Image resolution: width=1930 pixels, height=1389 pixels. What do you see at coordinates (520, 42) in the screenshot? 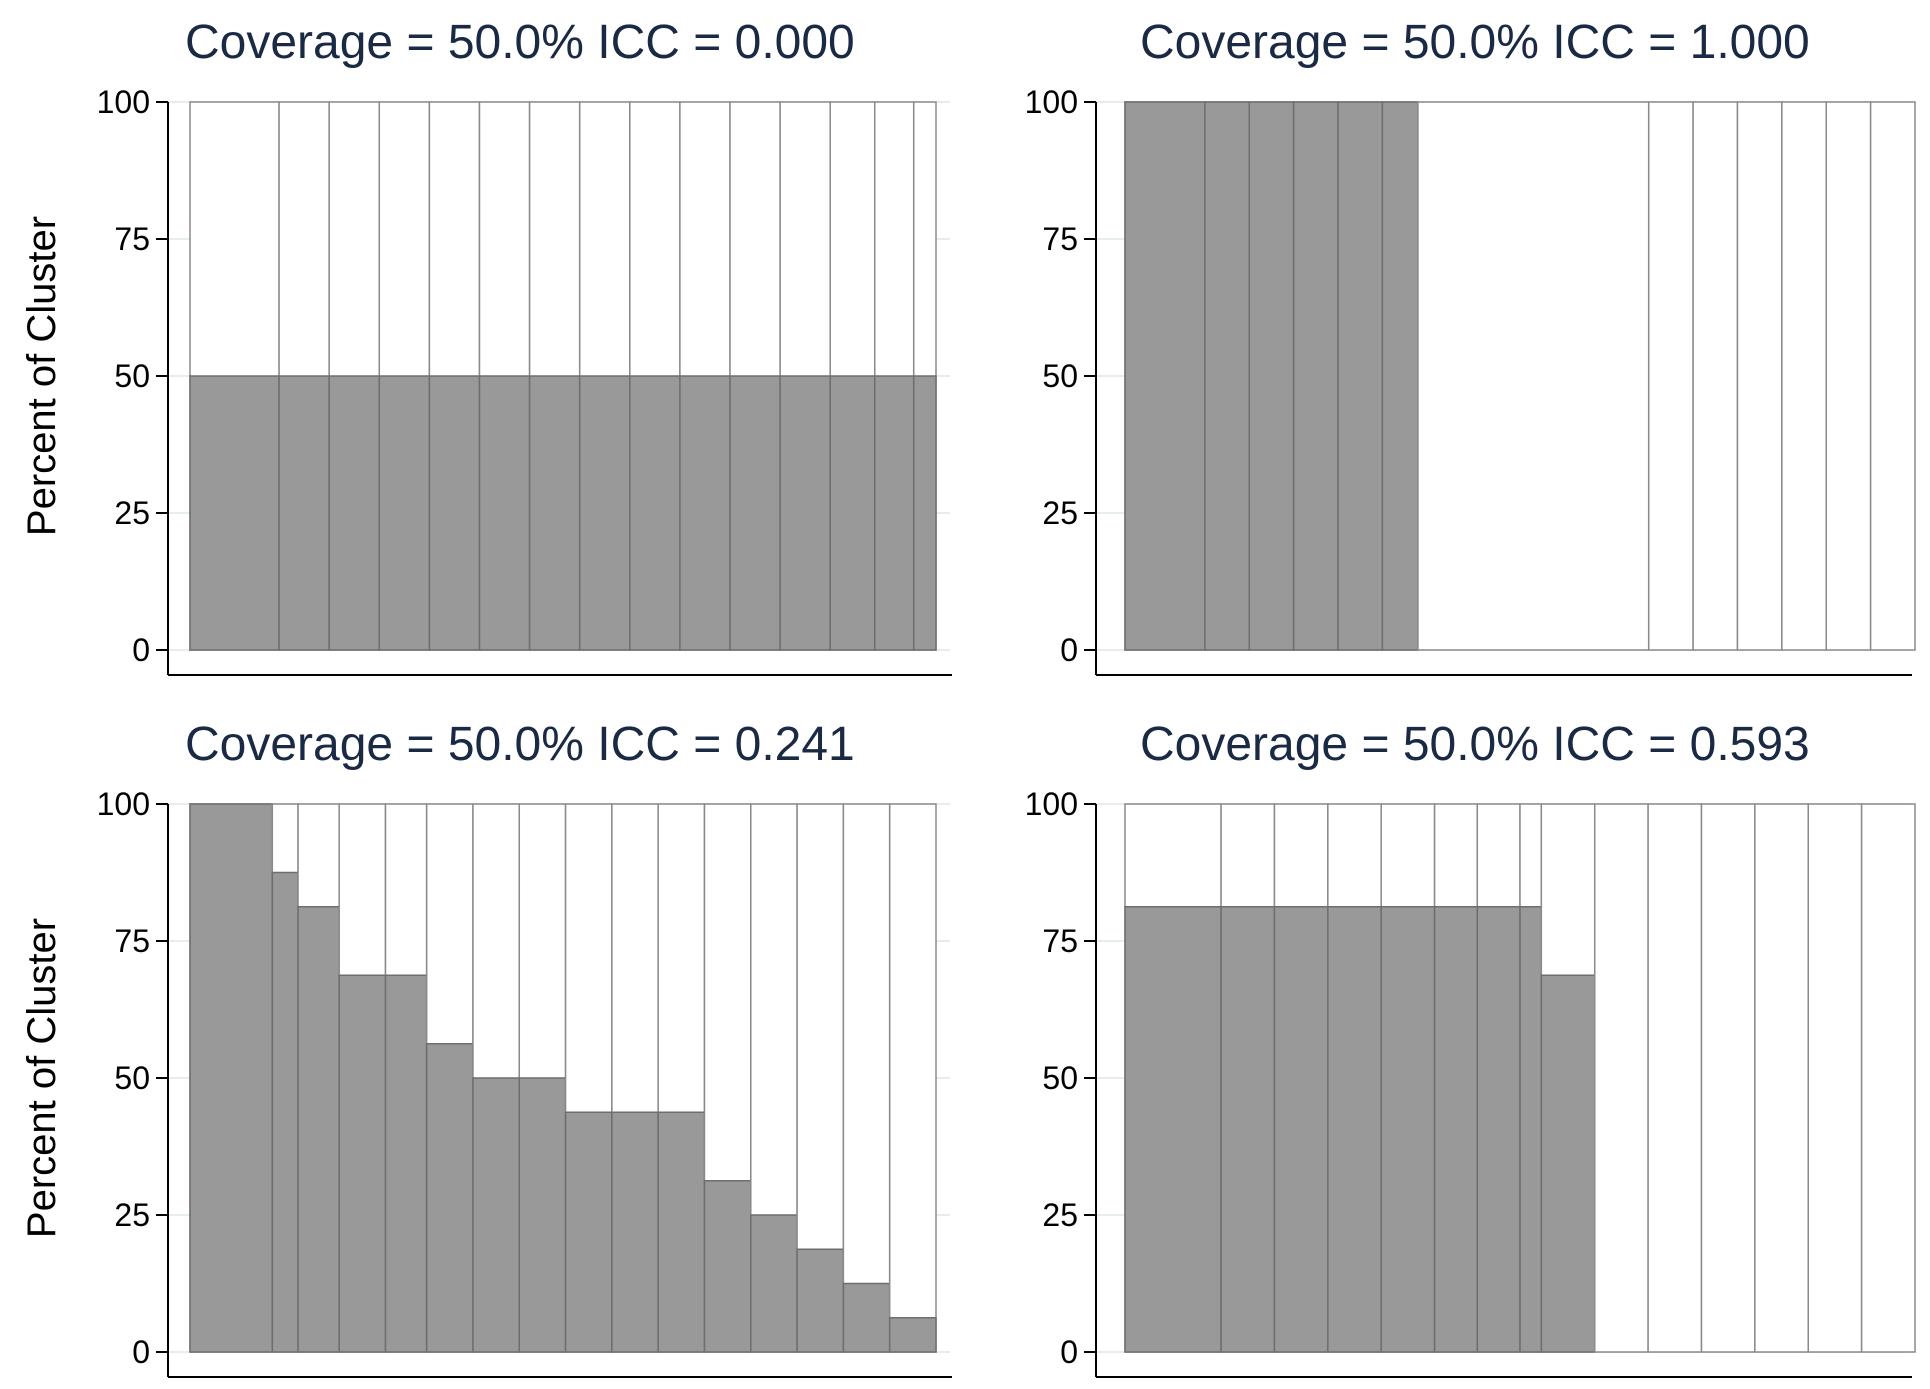
I see `panel-title: Coverage = 50.0% ICC = 0.000` at bounding box center [520, 42].